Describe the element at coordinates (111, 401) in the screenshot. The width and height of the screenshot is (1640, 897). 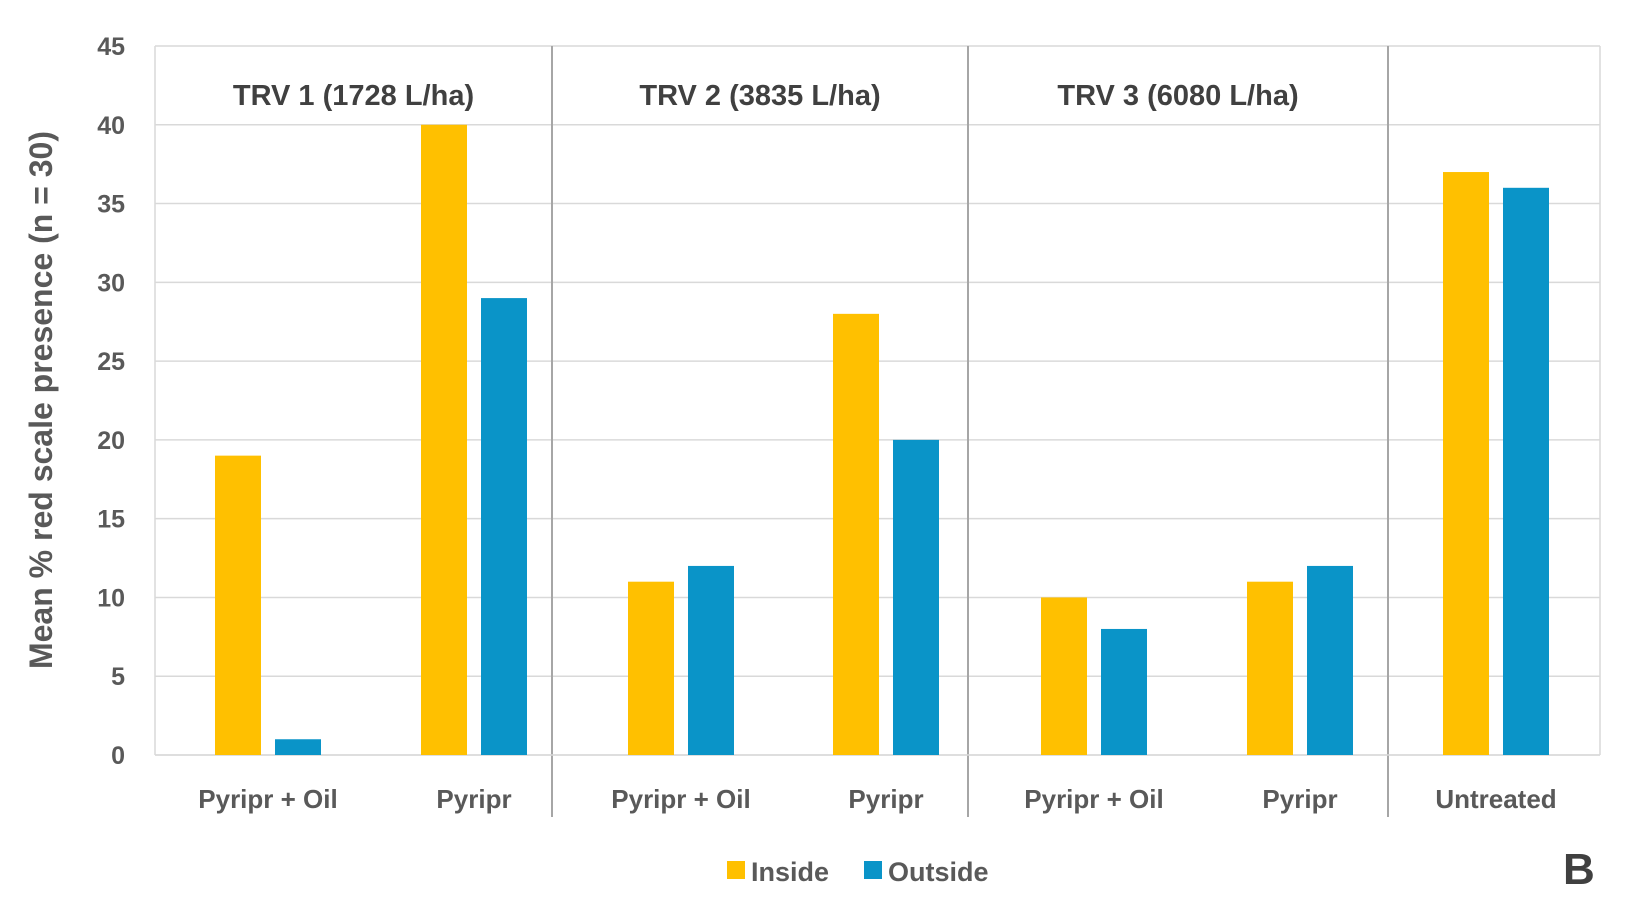
I see `y-tick-labels: 0 5 10 15 20 25 30 35 40 45` at that location.